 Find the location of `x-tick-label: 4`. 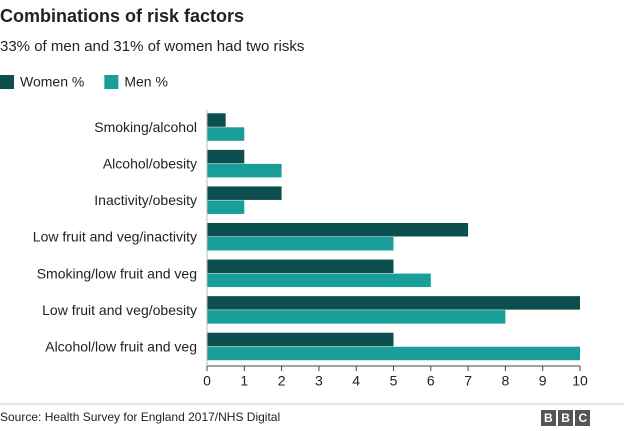

x-tick-label: 4 is located at coordinates (356, 381).